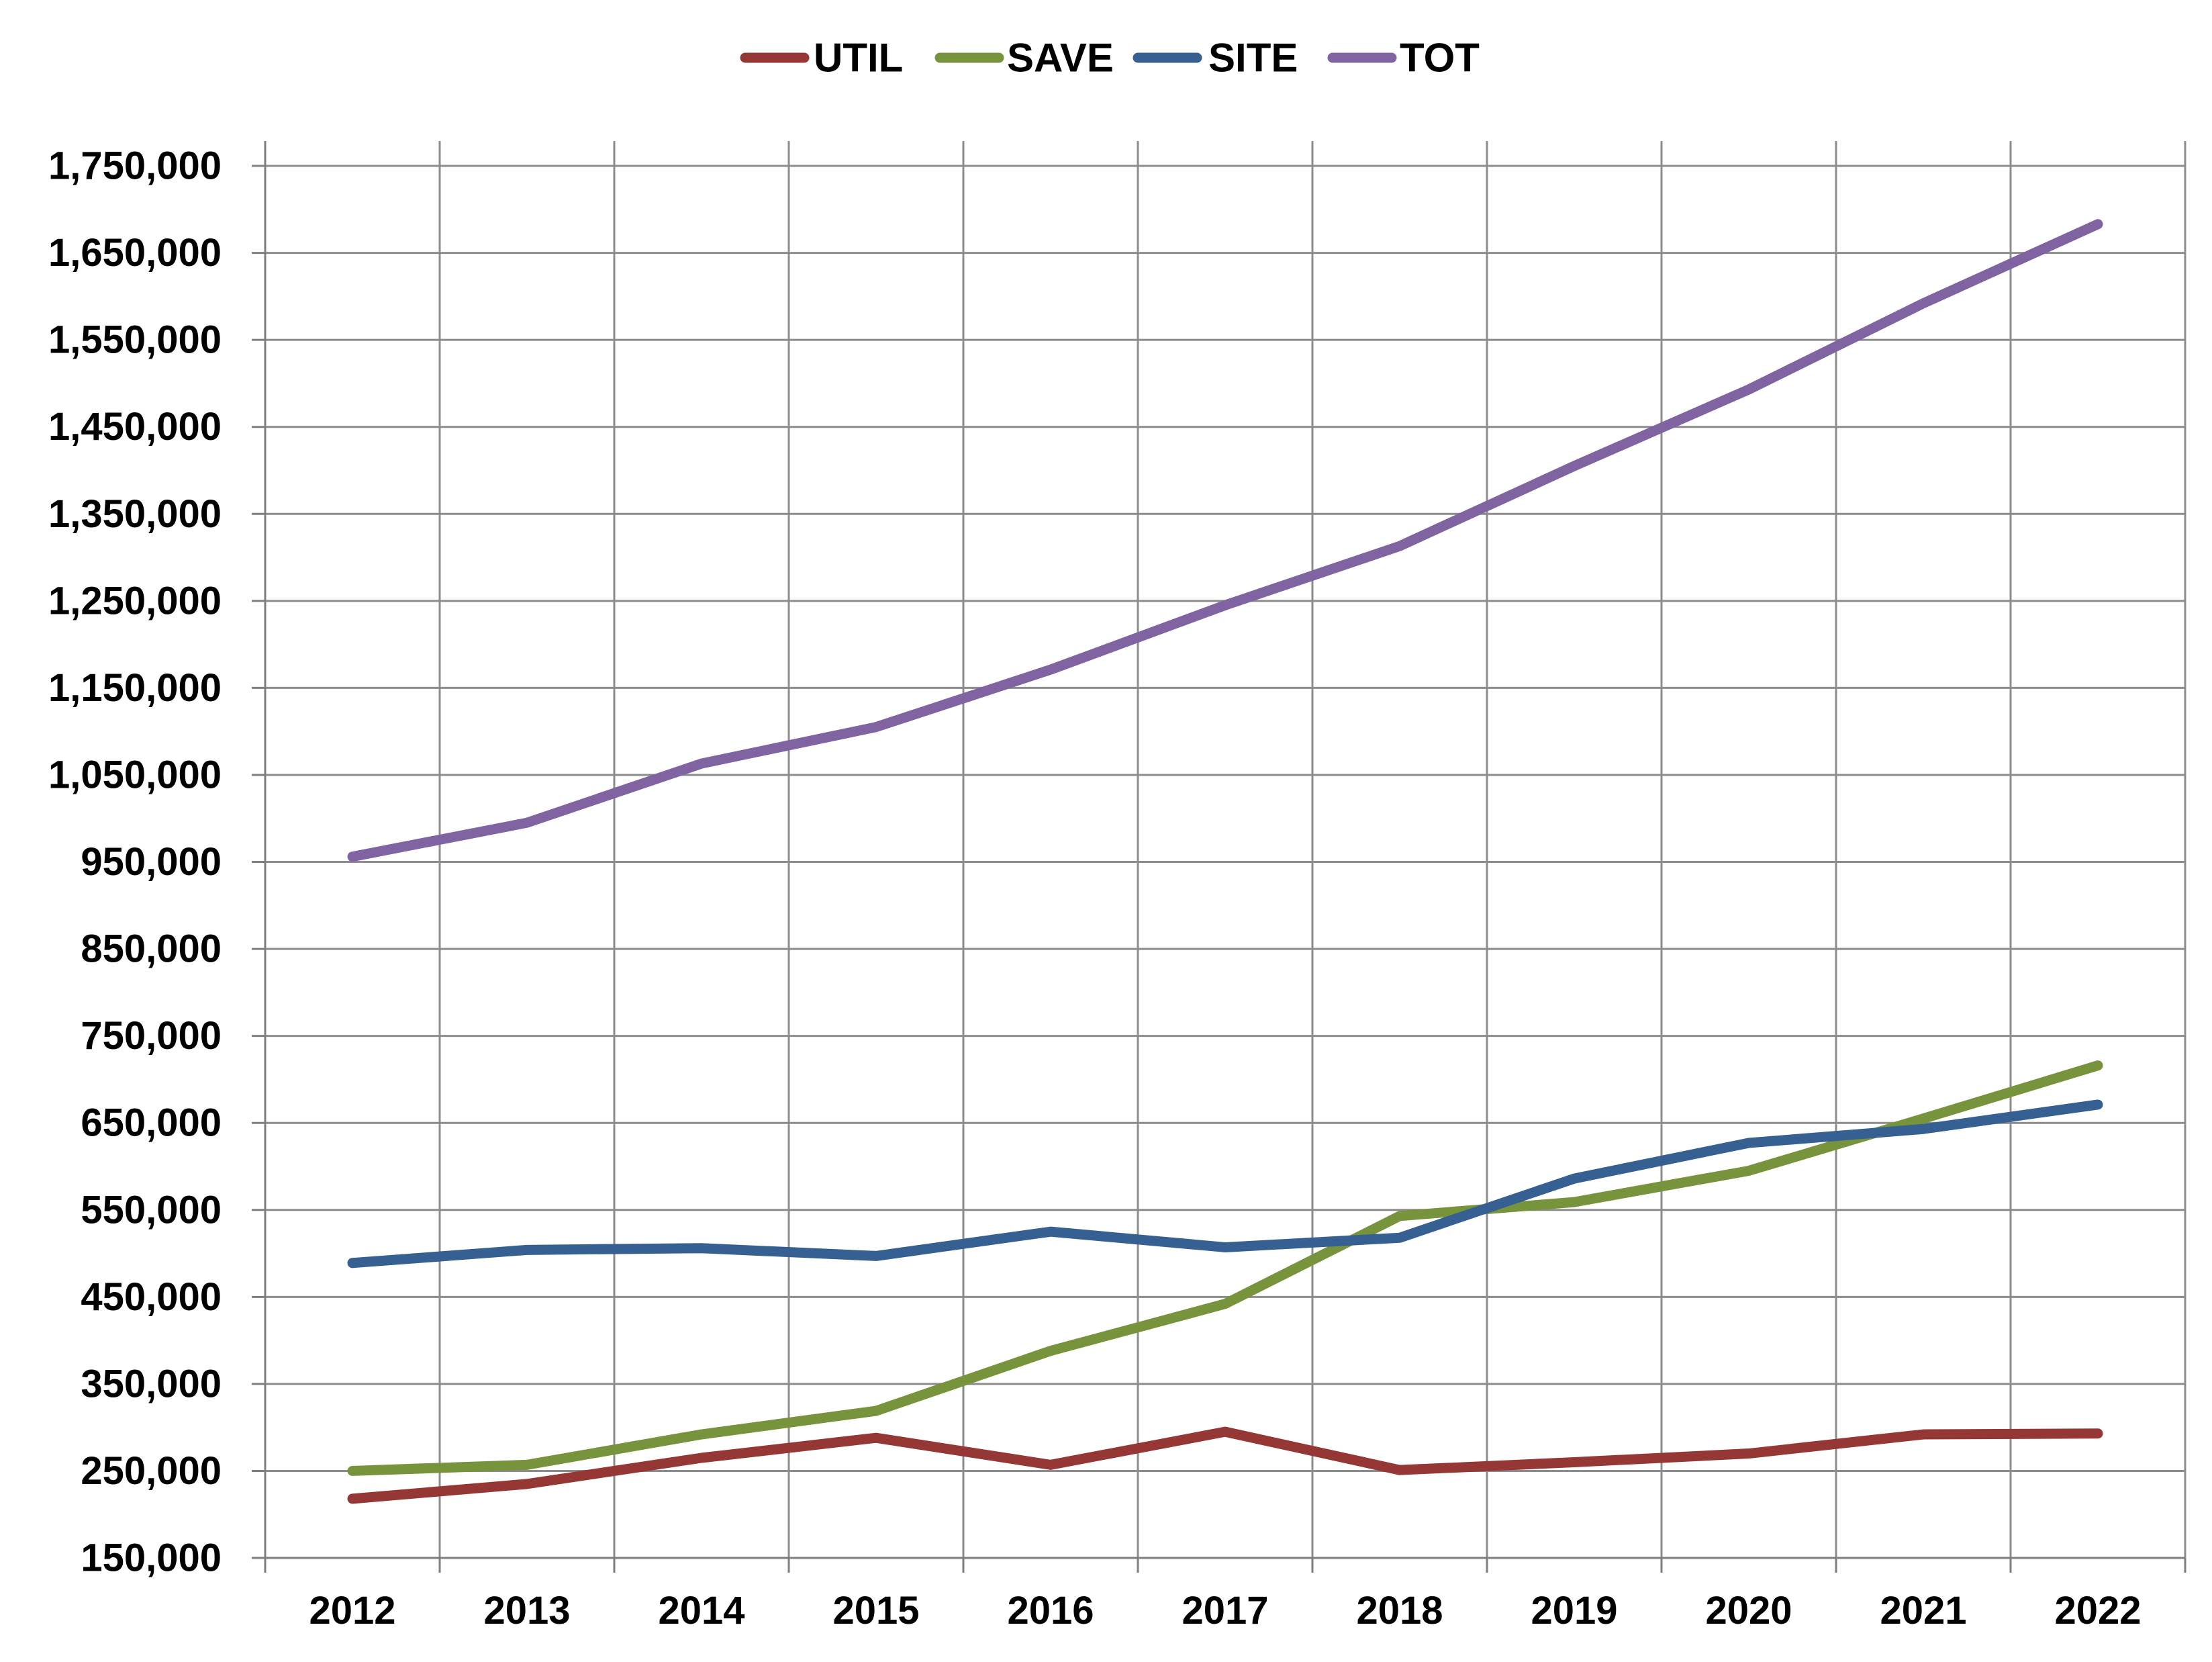 This screenshot has width=2212, height=1662. What do you see at coordinates (135, 253) in the screenshot?
I see `y-tick-label: 1,650,000` at bounding box center [135, 253].